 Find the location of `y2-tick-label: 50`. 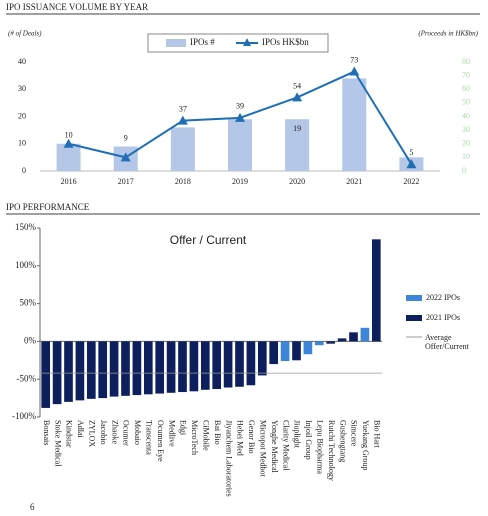

y2-tick-label: 50 is located at coordinates (466, 102).